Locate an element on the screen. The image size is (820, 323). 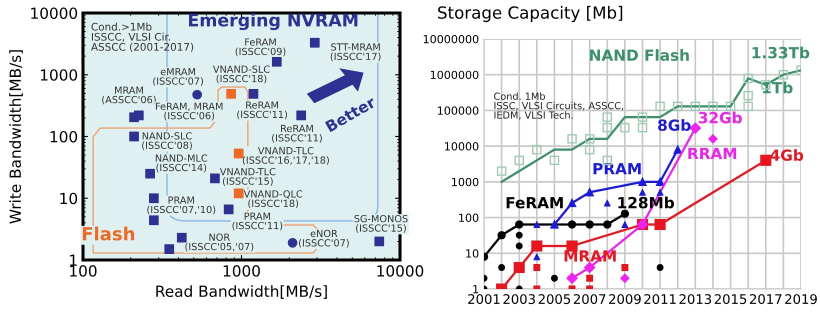
x-tick-label: 2013 is located at coordinates (696, 299).